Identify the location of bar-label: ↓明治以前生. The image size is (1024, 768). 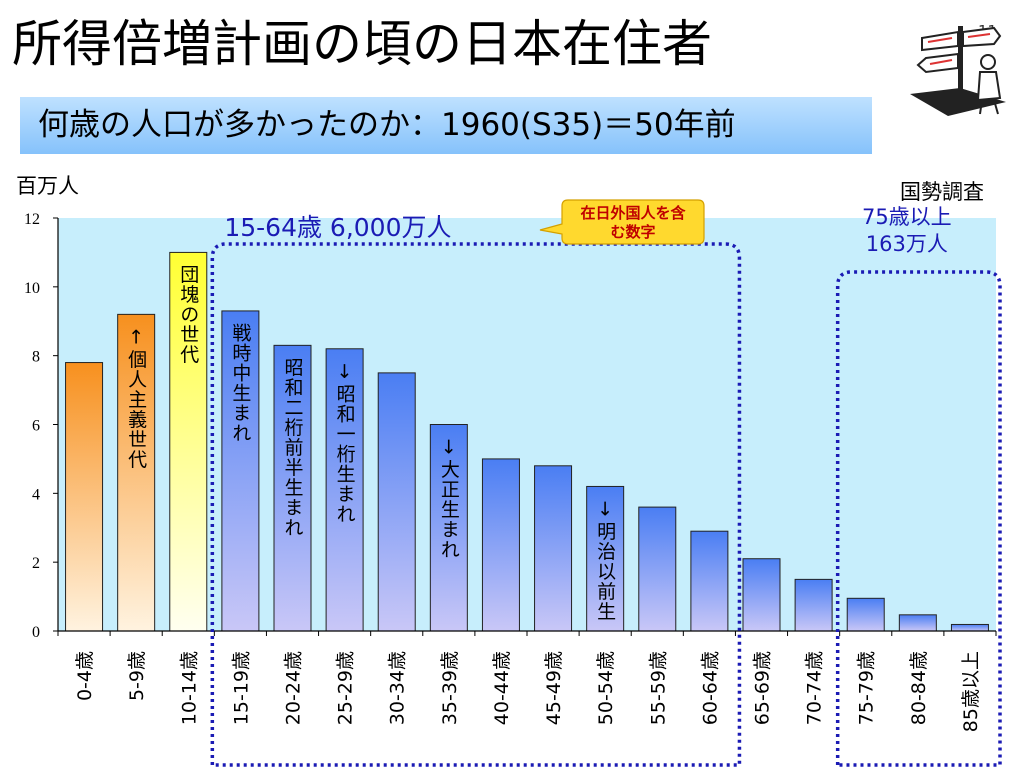
(605, 559).